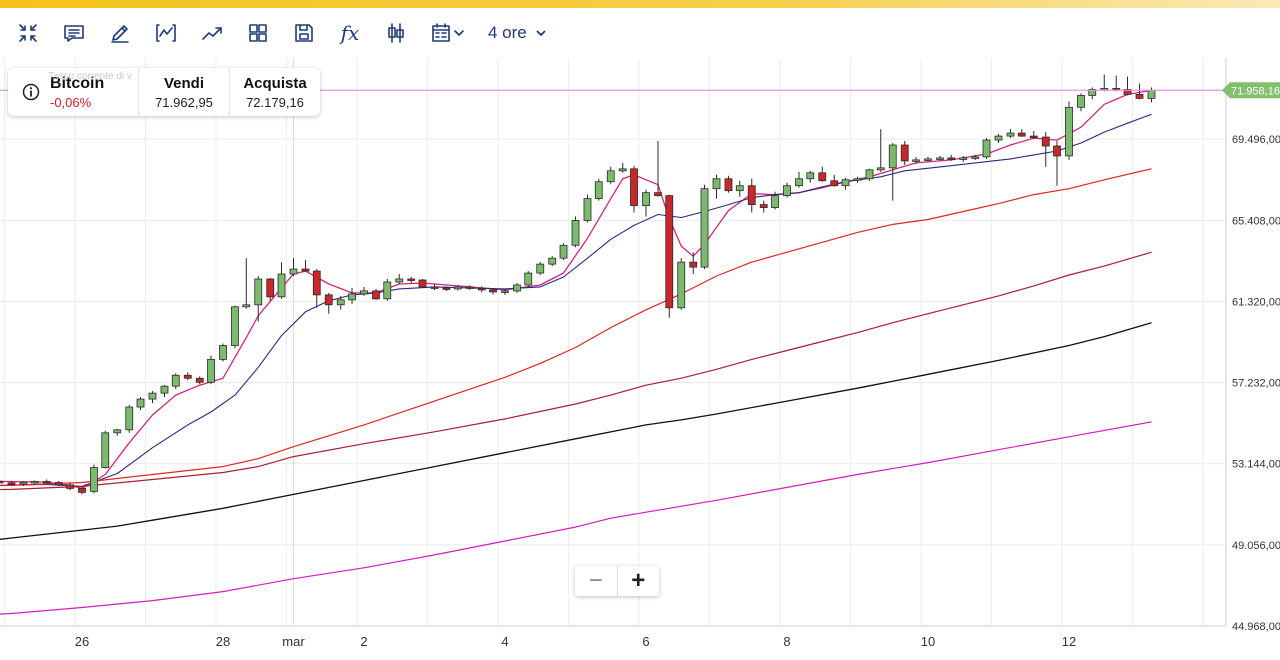 The width and height of the screenshot is (1280, 660). Describe the element at coordinates (1255, 91) in the screenshot. I see `current-price-label: 71.958,16` at that location.